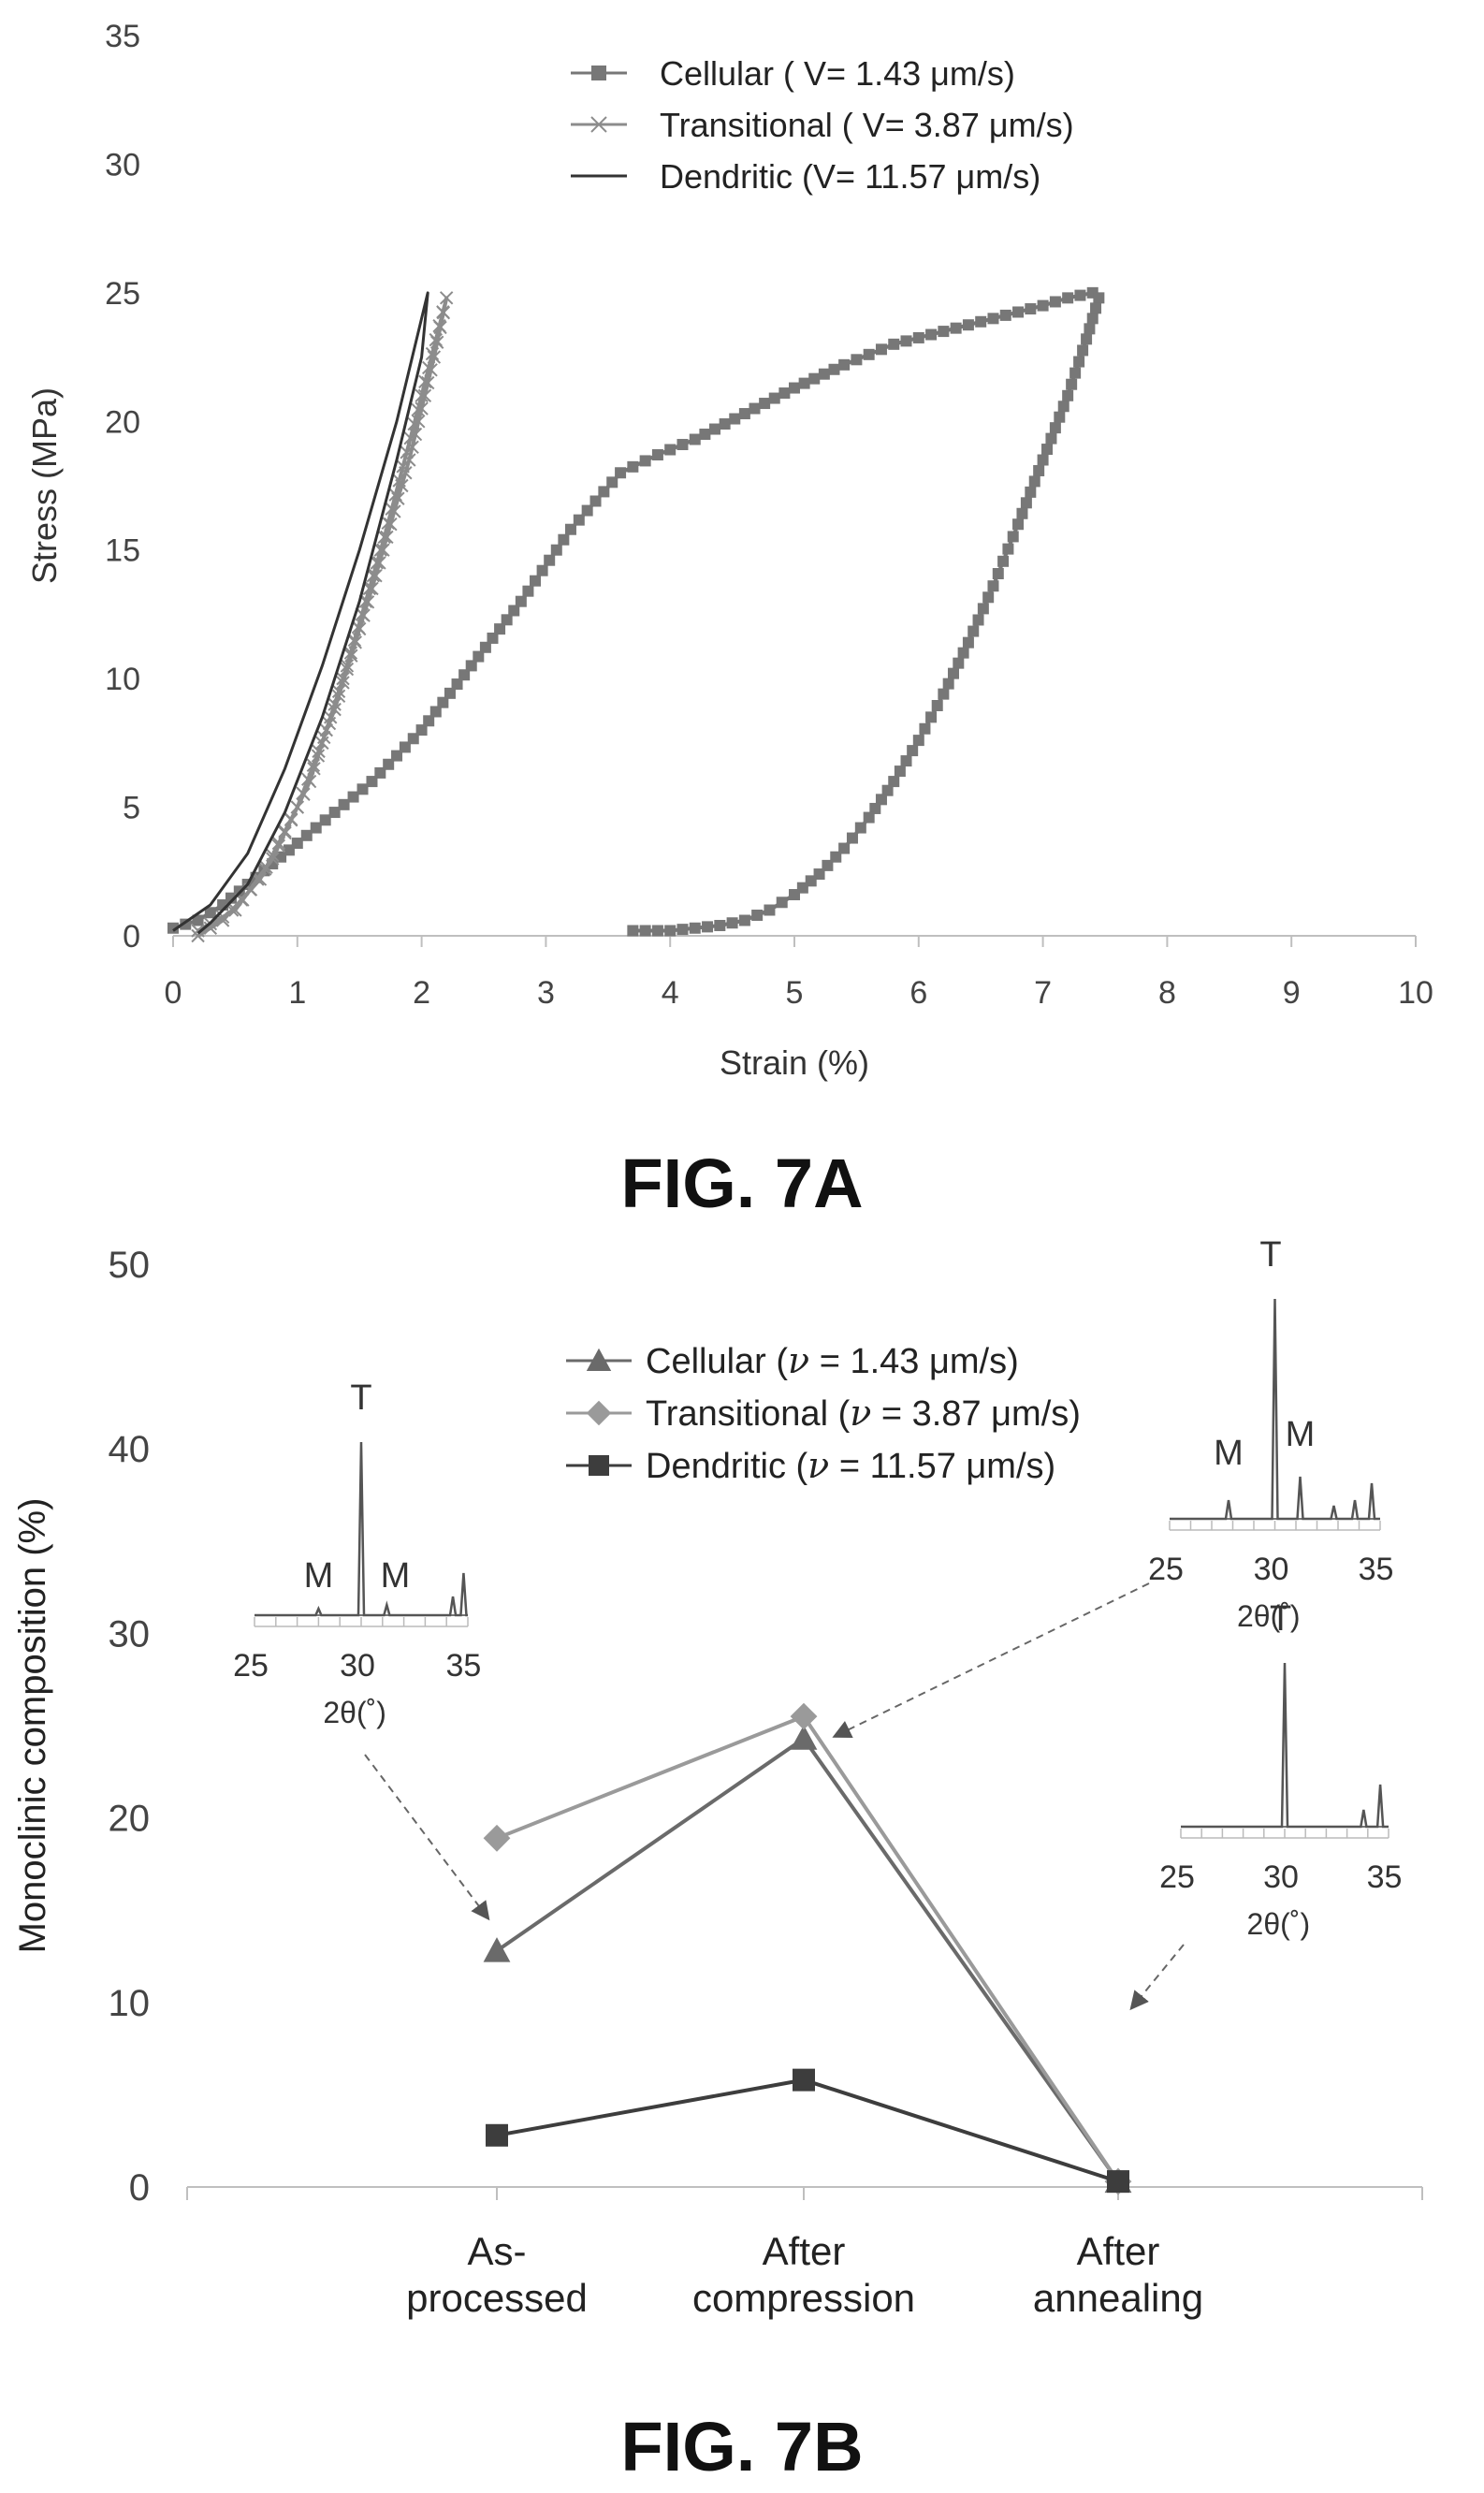 The width and height of the screenshot is (1484, 2493). I want to click on legend-label: Dendritic (V= 11.57 μm/s), so click(850, 177).